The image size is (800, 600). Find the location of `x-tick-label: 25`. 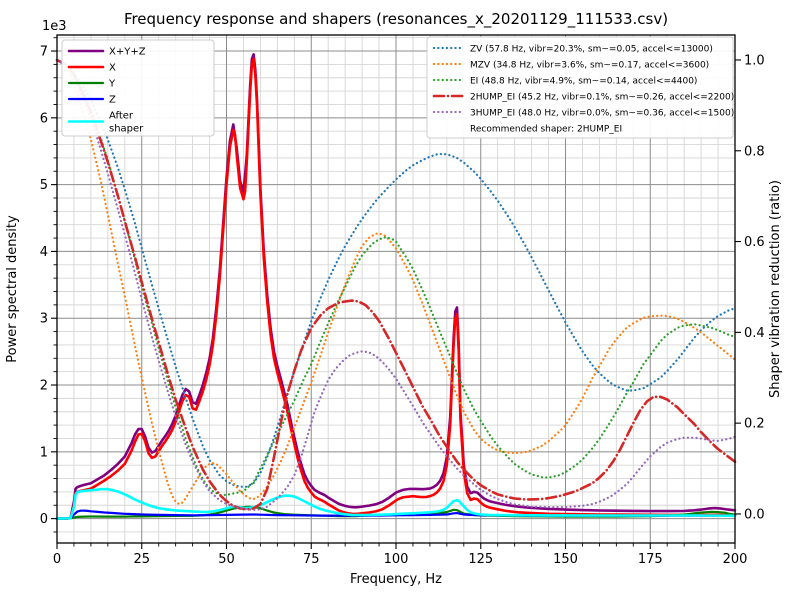

x-tick-label: 25 is located at coordinates (141, 559).